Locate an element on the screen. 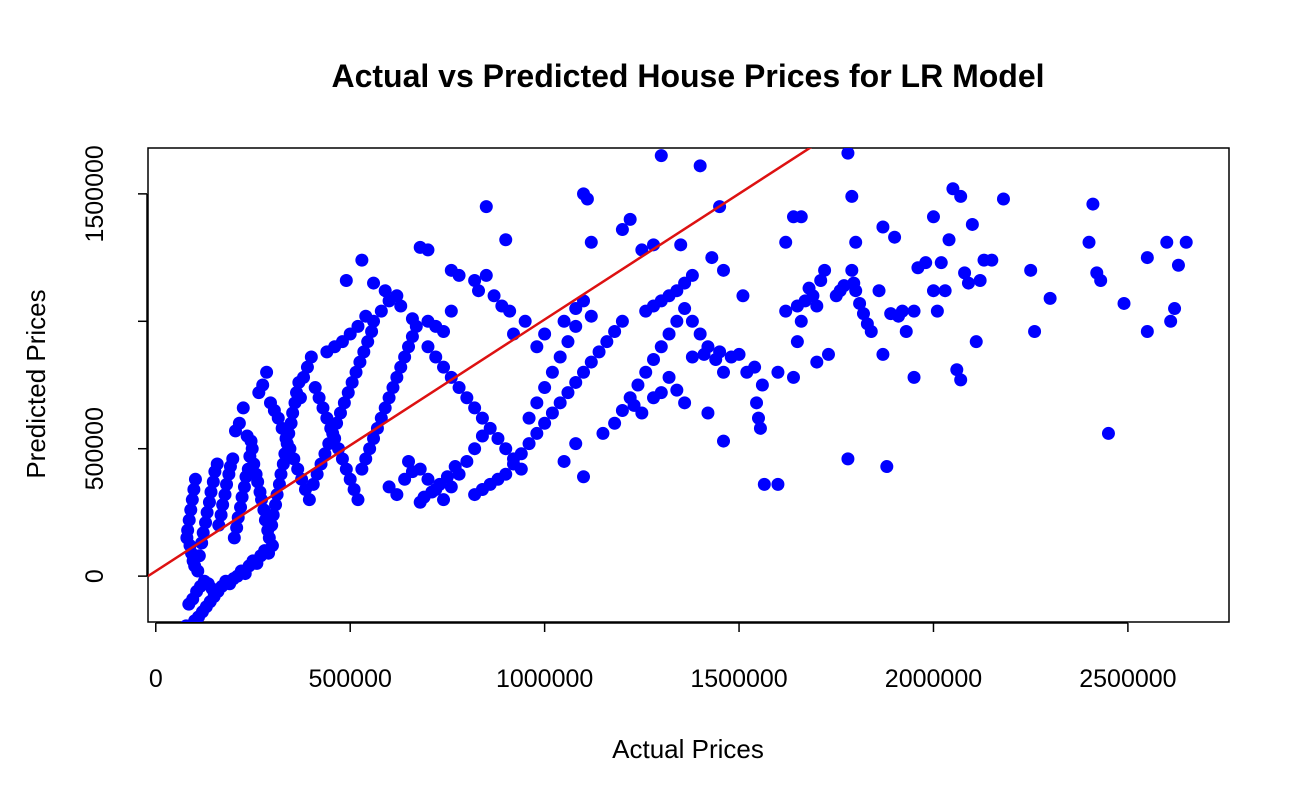 This screenshot has height=806, width=1305. x-tick-label: 2000000 is located at coordinates (933, 679).